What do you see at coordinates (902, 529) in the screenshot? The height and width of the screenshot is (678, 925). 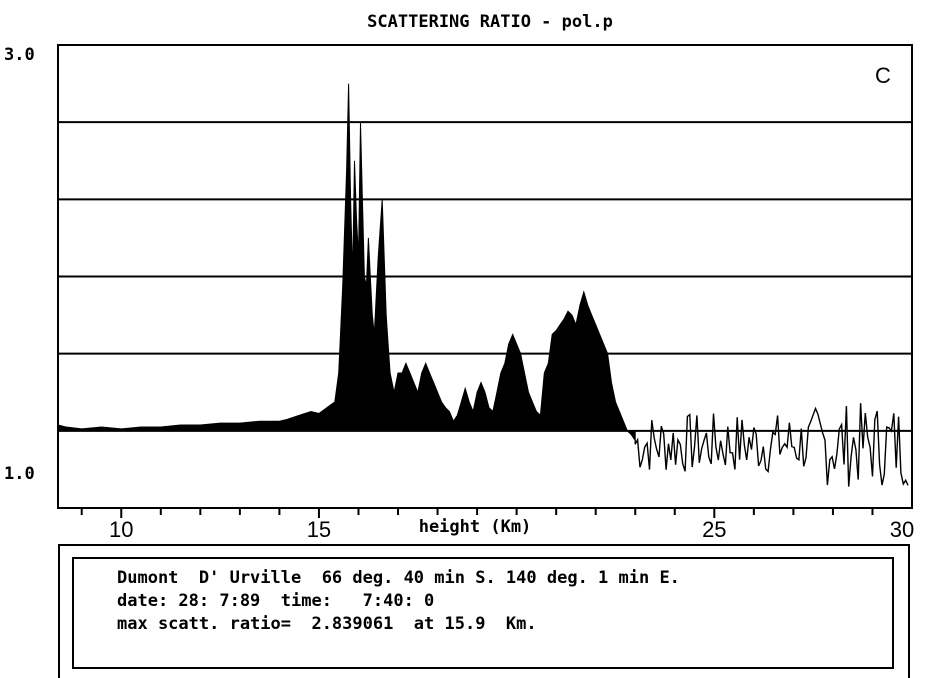 I see `x-tick-label-30: 30` at bounding box center [902, 529].